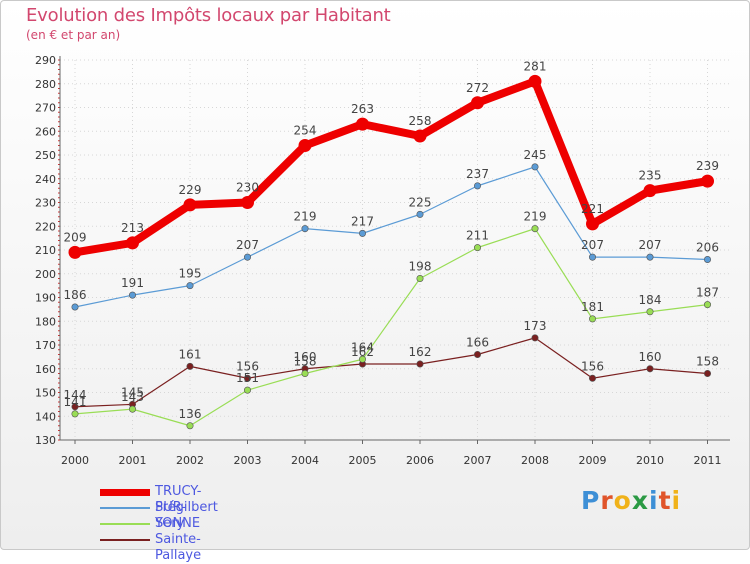 This screenshot has height=564, width=750. What do you see at coordinates (186, 507) in the screenshot?
I see `legend-label: Prégilbert` at bounding box center [186, 507].